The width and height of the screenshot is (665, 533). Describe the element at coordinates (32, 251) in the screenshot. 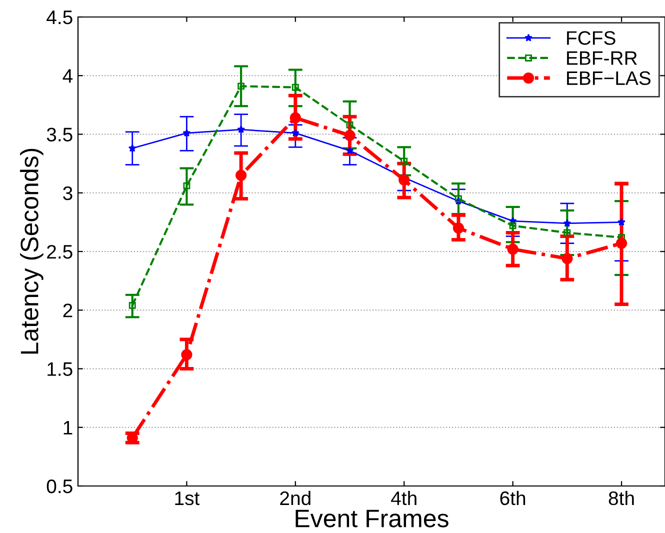

I see `y-axis-title: Latency (Seconds)` at that location.